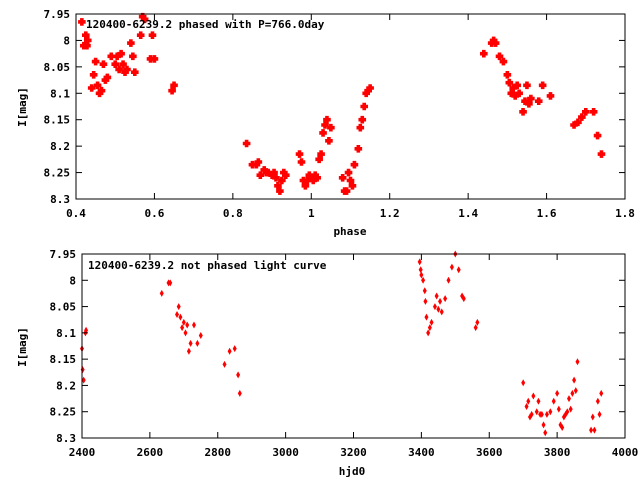 This screenshot has width=640, height=480. Describe the element at coordinates (66, 438) in the screenshot. I see `y-tick-label: 8.3` at that location.